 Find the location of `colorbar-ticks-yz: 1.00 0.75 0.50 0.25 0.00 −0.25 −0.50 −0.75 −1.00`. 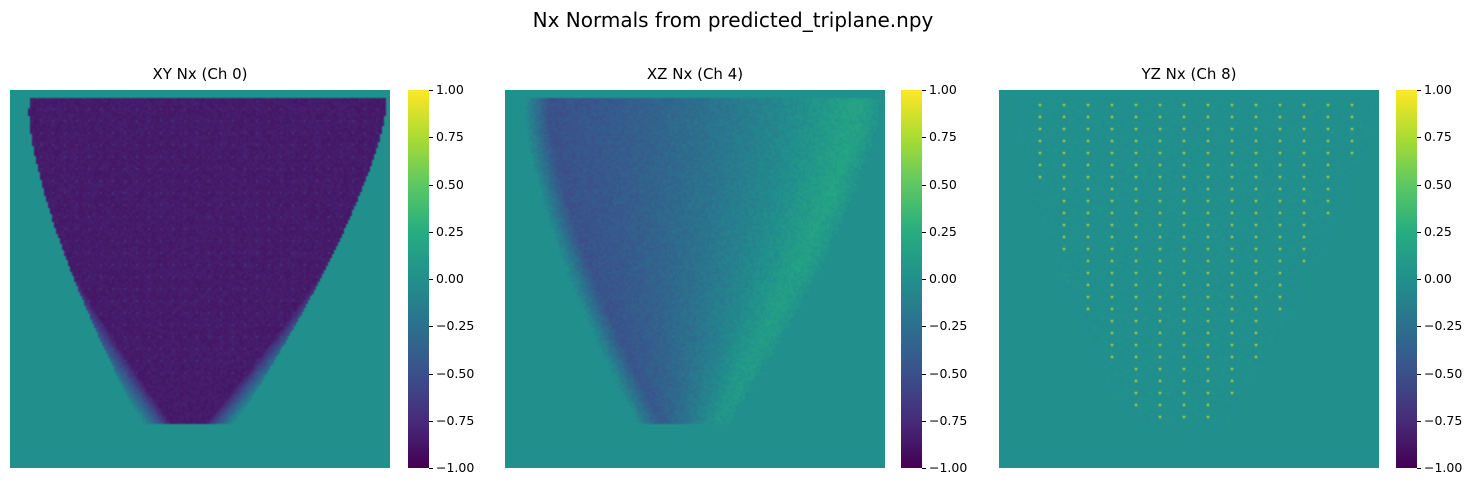

colorbar-ticks-yz: 1.00 0.75 0.50 0.25 0.00 −0.25 −0.50 −0.75 −1.00 is located at coordinates (1447, 278).